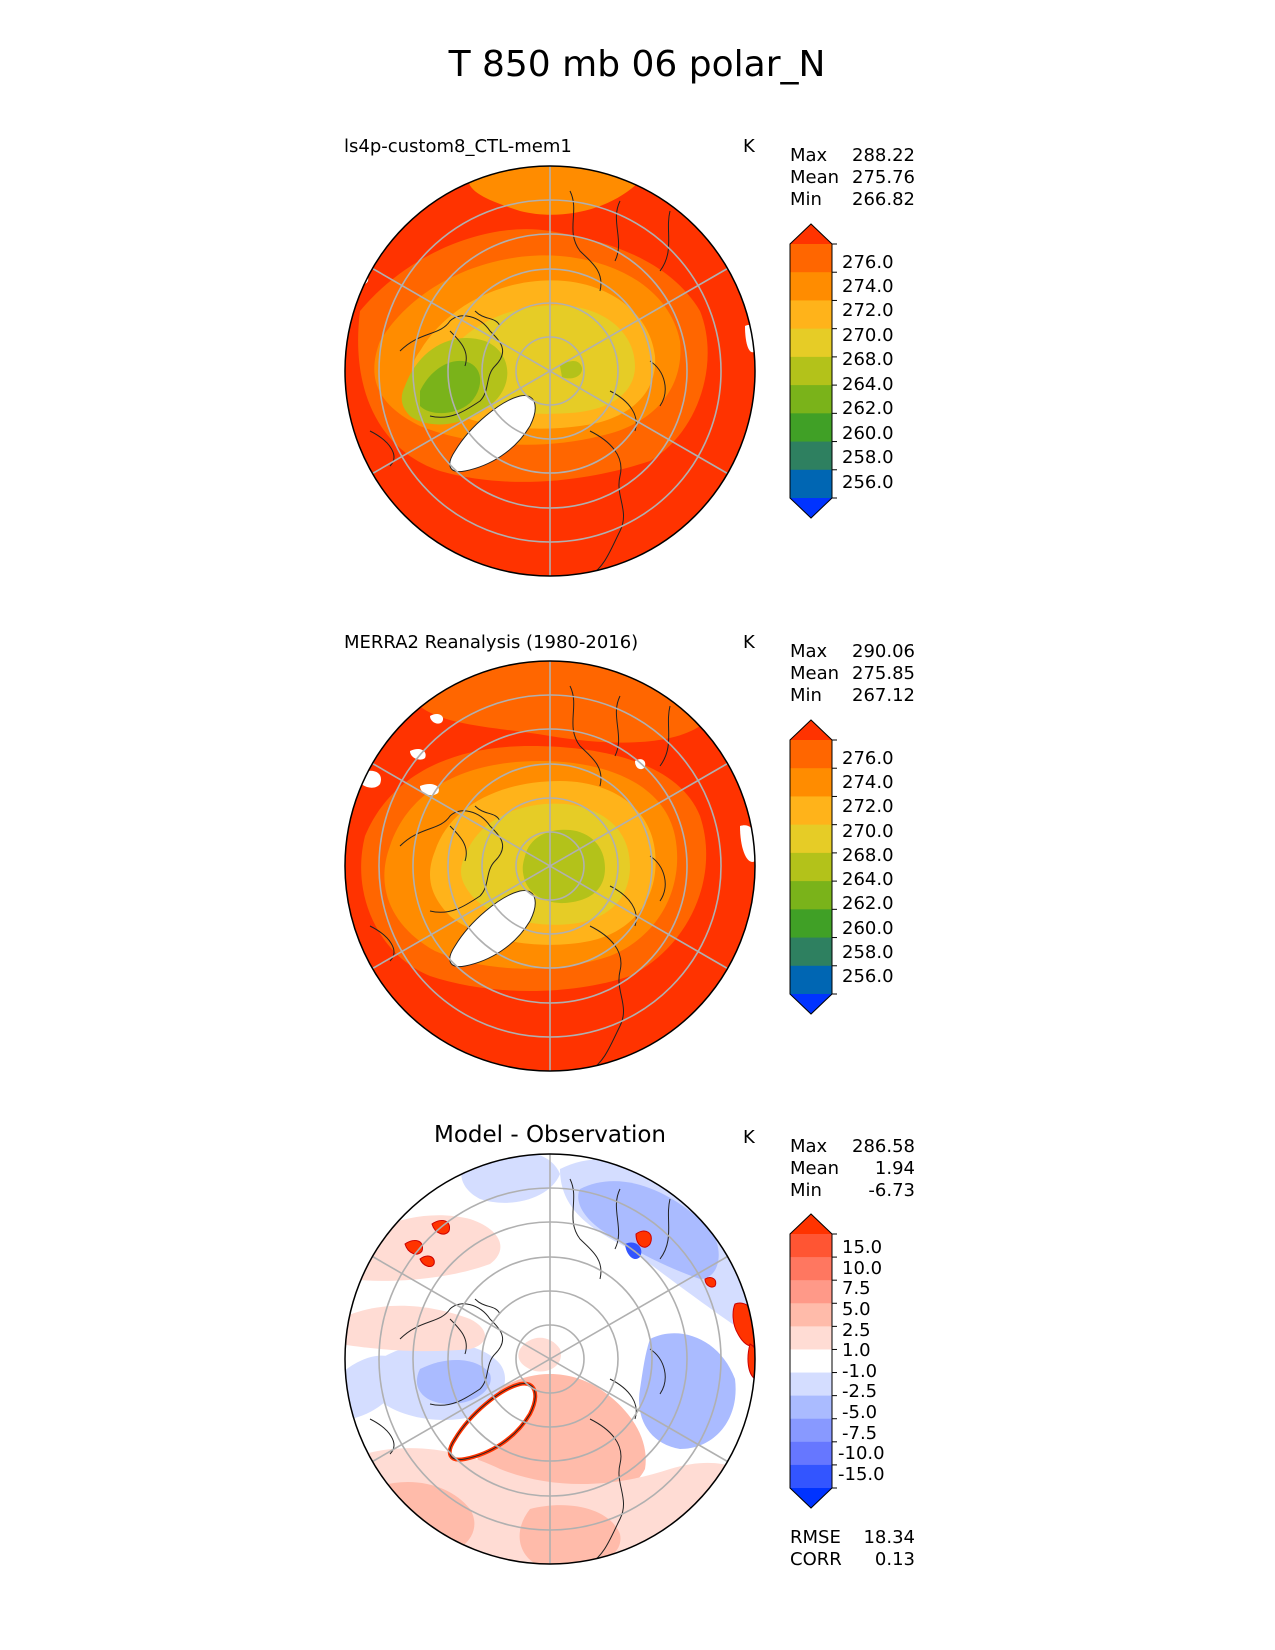 This screenshot has width=1275, height=1650. What do you see at coordinates (891, 1190) in the screenshot?
I see `stat-value: -6.73` at bounding box center [891, 1190].